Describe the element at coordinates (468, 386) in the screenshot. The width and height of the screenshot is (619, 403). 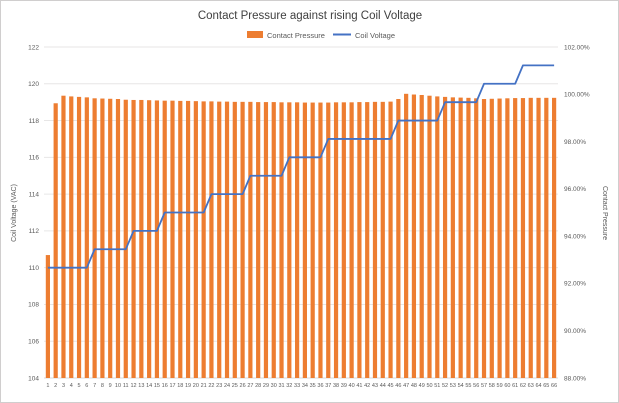
I see `x-axis-tick-label: 55` at that location.